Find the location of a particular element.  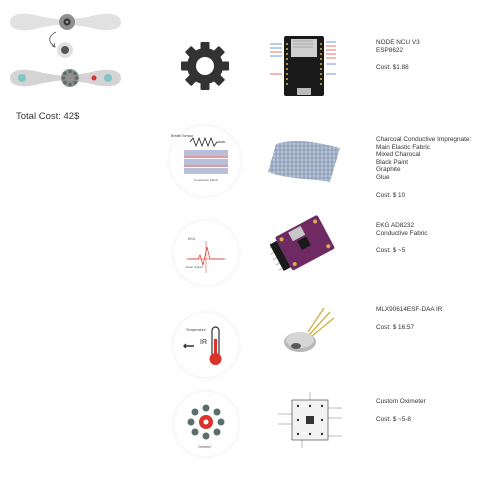

ir-sensor-image is located at coordinates (308, 334).